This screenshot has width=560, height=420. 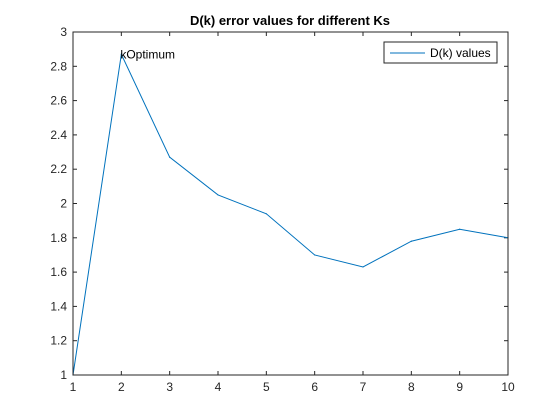 What do you see at coordinates (266, 387) in the screenshot?
I see `x-tick-label: 5` at bounding box center [266, 387].